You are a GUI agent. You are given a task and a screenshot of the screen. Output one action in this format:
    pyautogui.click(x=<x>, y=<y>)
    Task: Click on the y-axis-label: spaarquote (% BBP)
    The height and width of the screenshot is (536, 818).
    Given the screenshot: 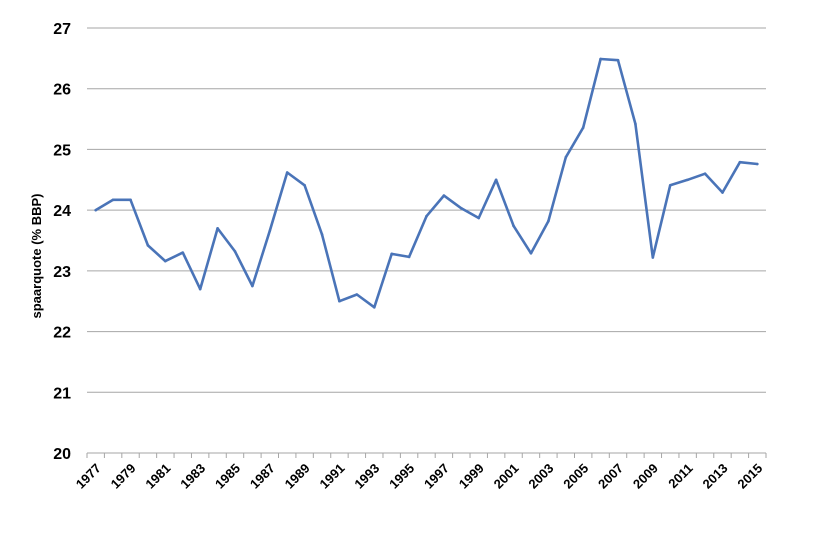 What is the action you would take?
    pyautogui.click(x=36, y=256)
    